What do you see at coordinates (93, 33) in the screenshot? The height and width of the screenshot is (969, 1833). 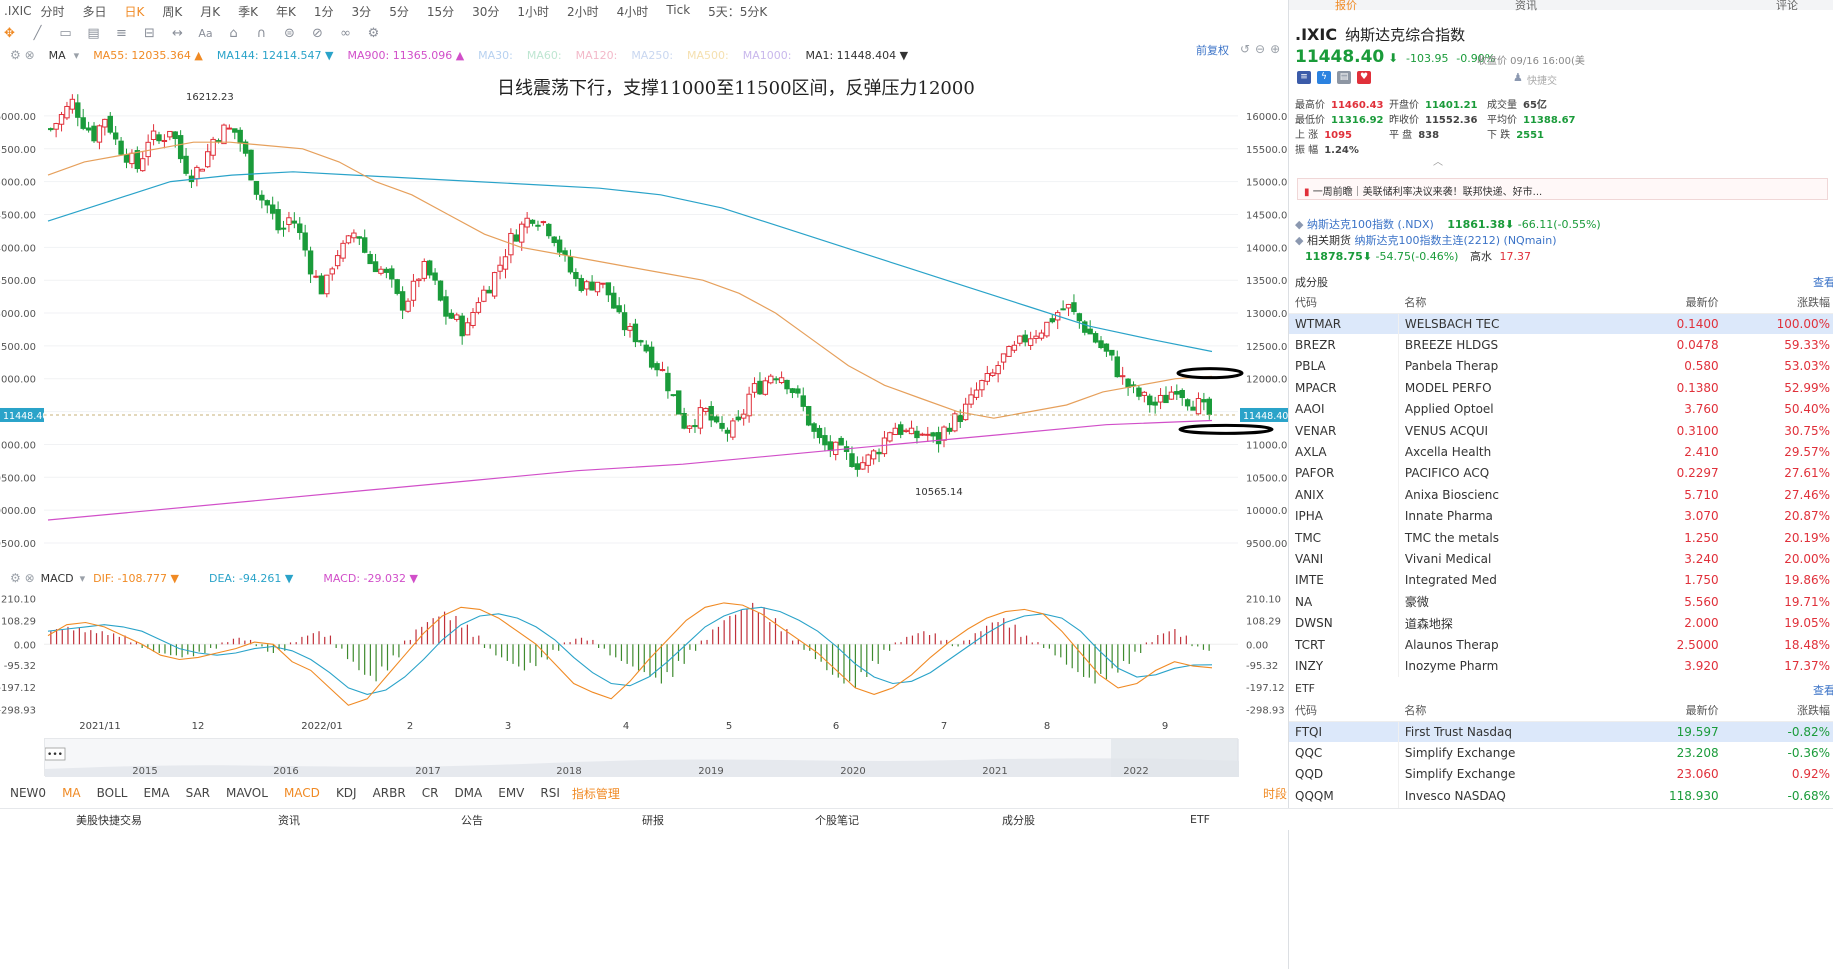 I see `text-icon: ▤` at bounding box center [93, 33].